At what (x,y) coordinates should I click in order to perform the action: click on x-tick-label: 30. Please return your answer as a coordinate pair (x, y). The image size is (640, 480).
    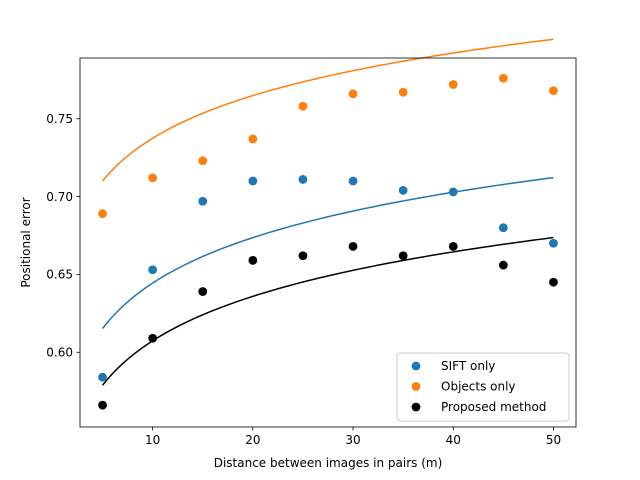
    Looking at the image, I should click on (352, 440).